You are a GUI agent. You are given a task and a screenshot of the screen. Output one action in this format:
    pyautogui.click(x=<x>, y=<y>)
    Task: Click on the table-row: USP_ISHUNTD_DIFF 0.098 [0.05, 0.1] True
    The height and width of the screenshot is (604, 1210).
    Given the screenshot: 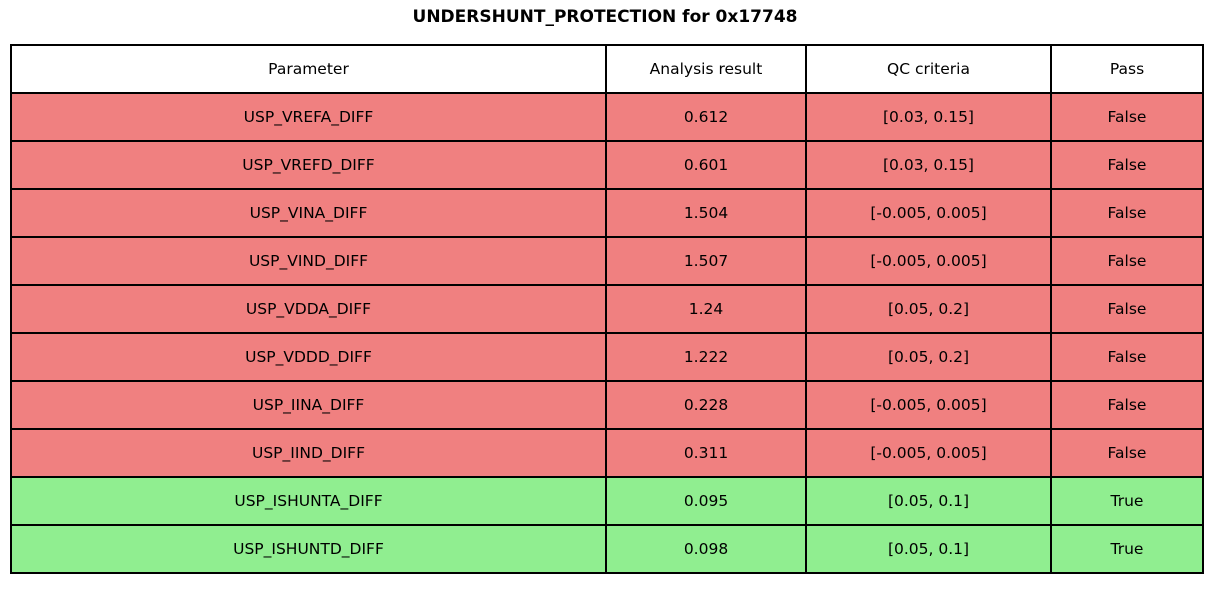 What is the action you would take?
    pyautogui.click(x=607, y=549)
    